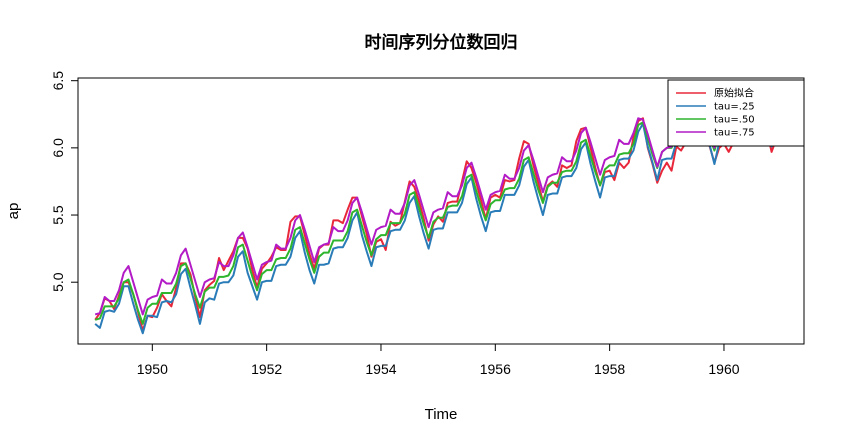 The width and height of the screenshot is (845, 443). What do you see at coordinates (723, 369) in the screenshot?
I see `x-tick-label: 1960` at bounding box center [723, 369].